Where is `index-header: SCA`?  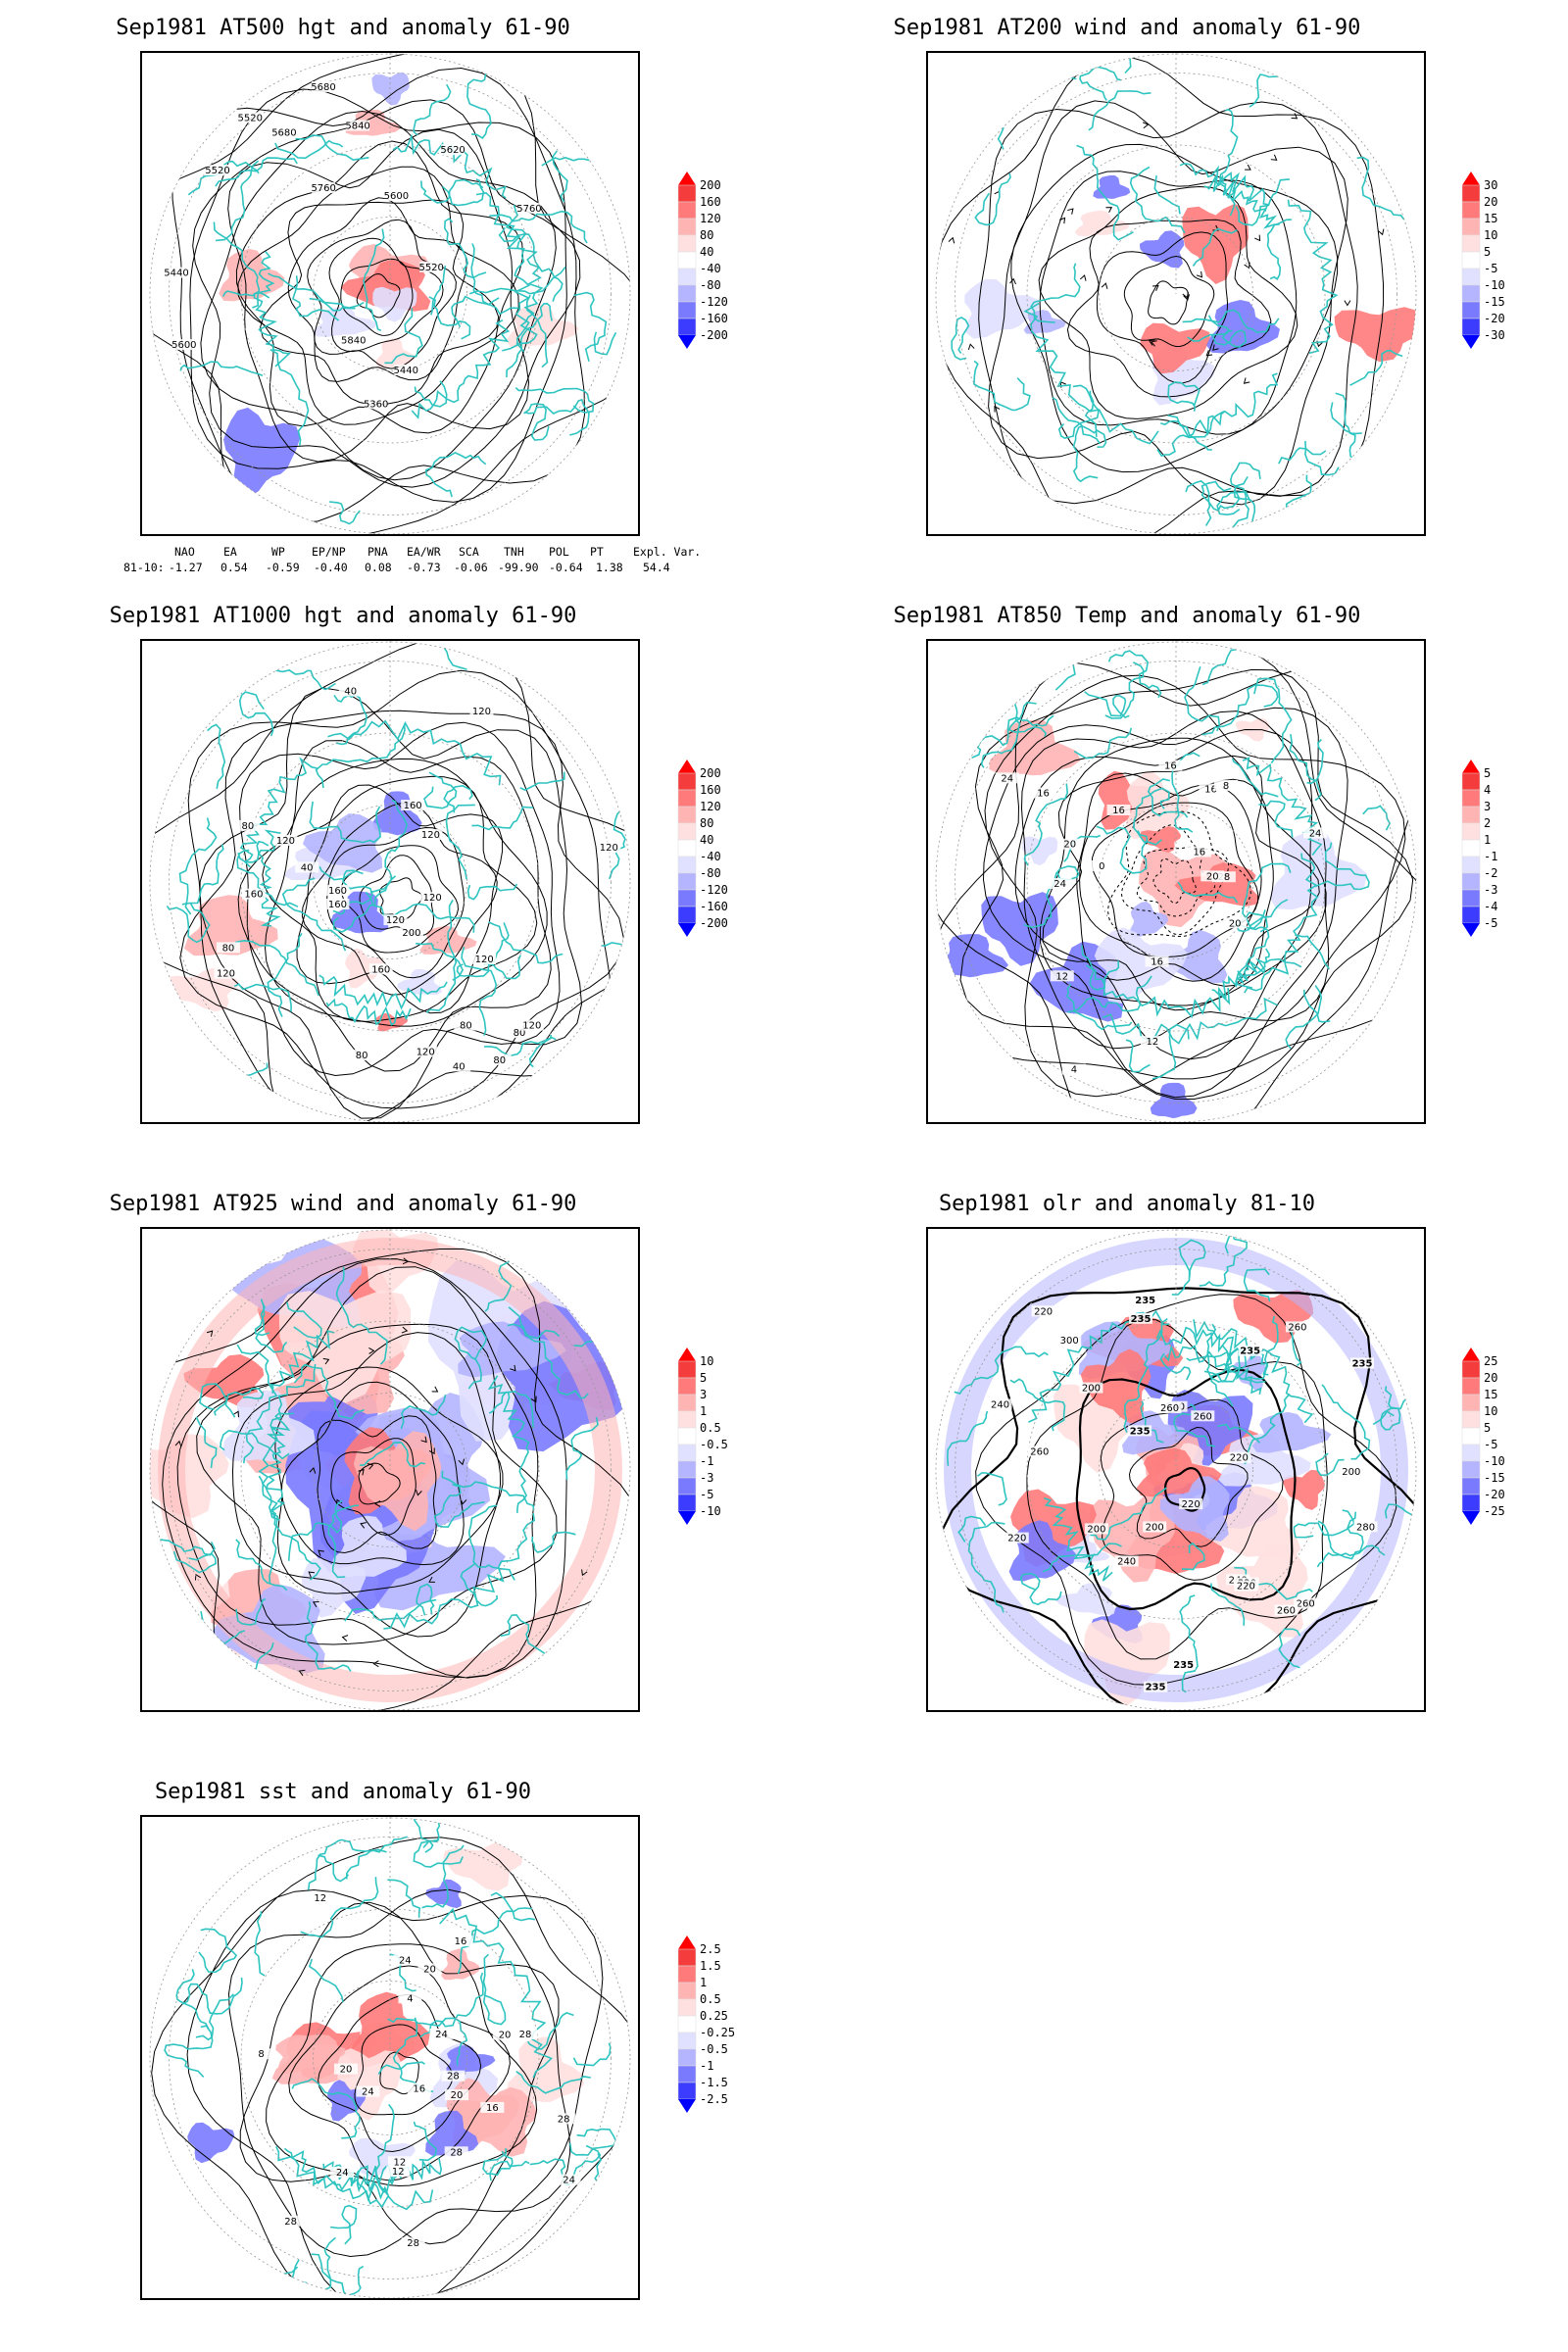 index-header: SCA is located at coordinates (469, 552).